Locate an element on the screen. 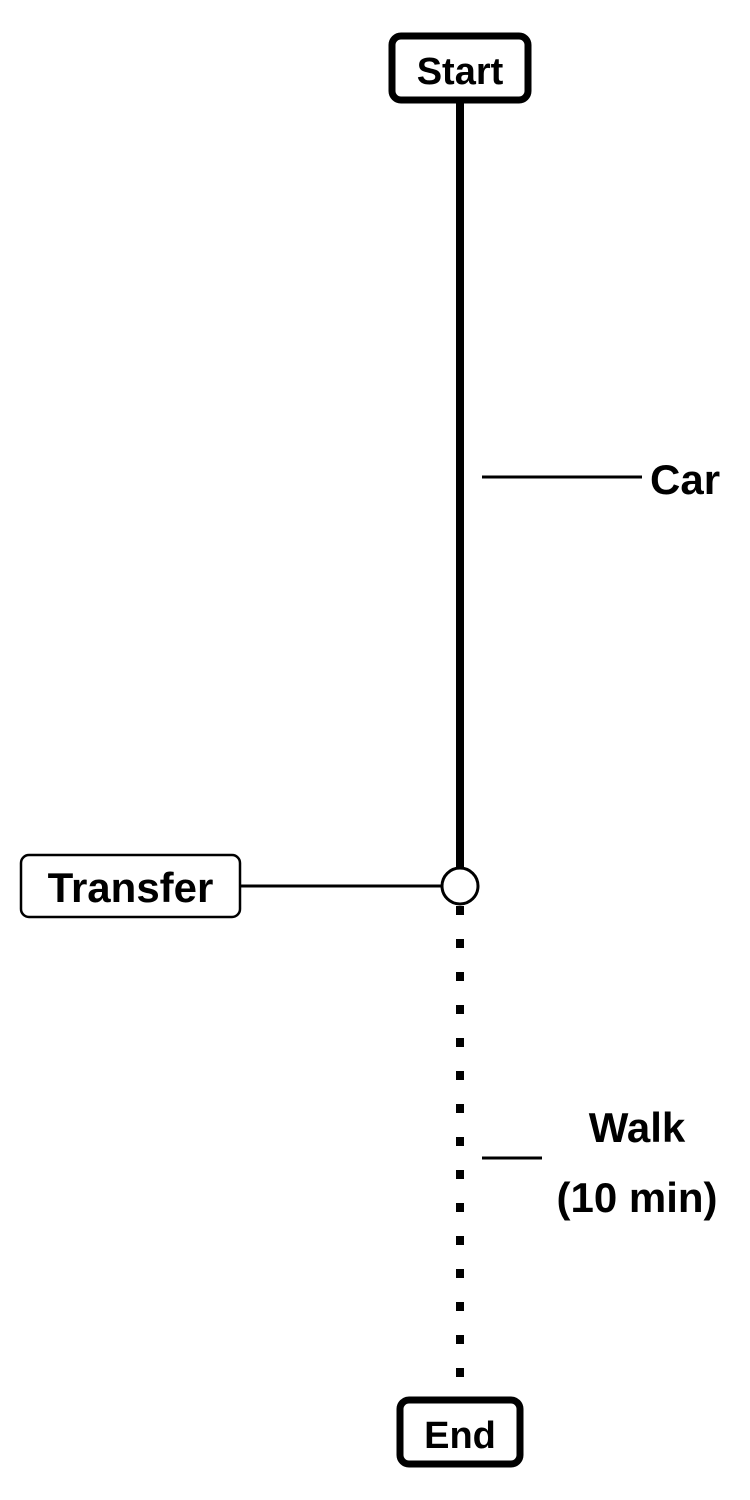  start-label: Start is located at coordinates (460, 72).